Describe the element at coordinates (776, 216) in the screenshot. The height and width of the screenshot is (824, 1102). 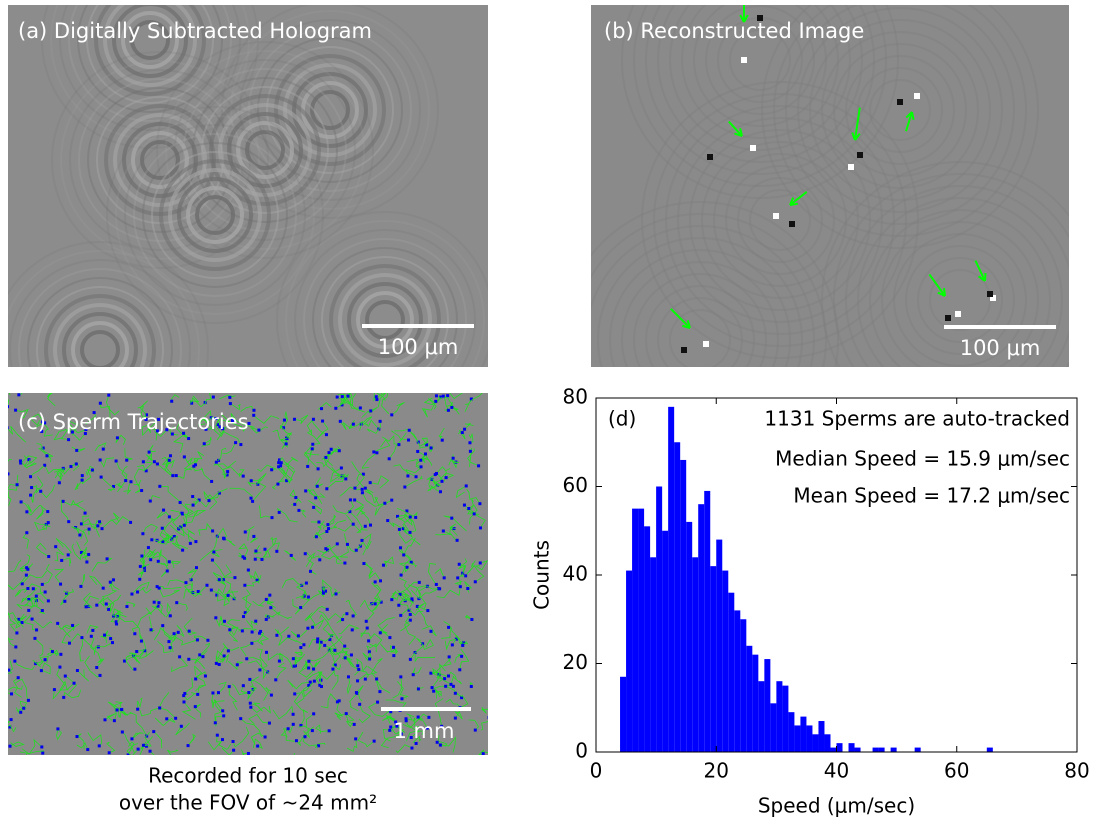
I see `sperm-bright` at that location.